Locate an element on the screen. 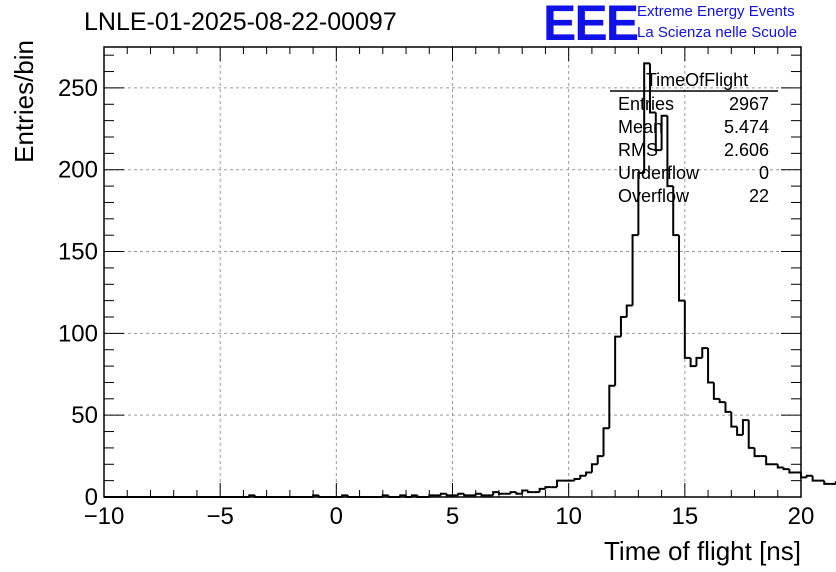 The width and height of the screenshot is (836, 572). stats-row-value: 2967 is located at coordinates (749, 104).